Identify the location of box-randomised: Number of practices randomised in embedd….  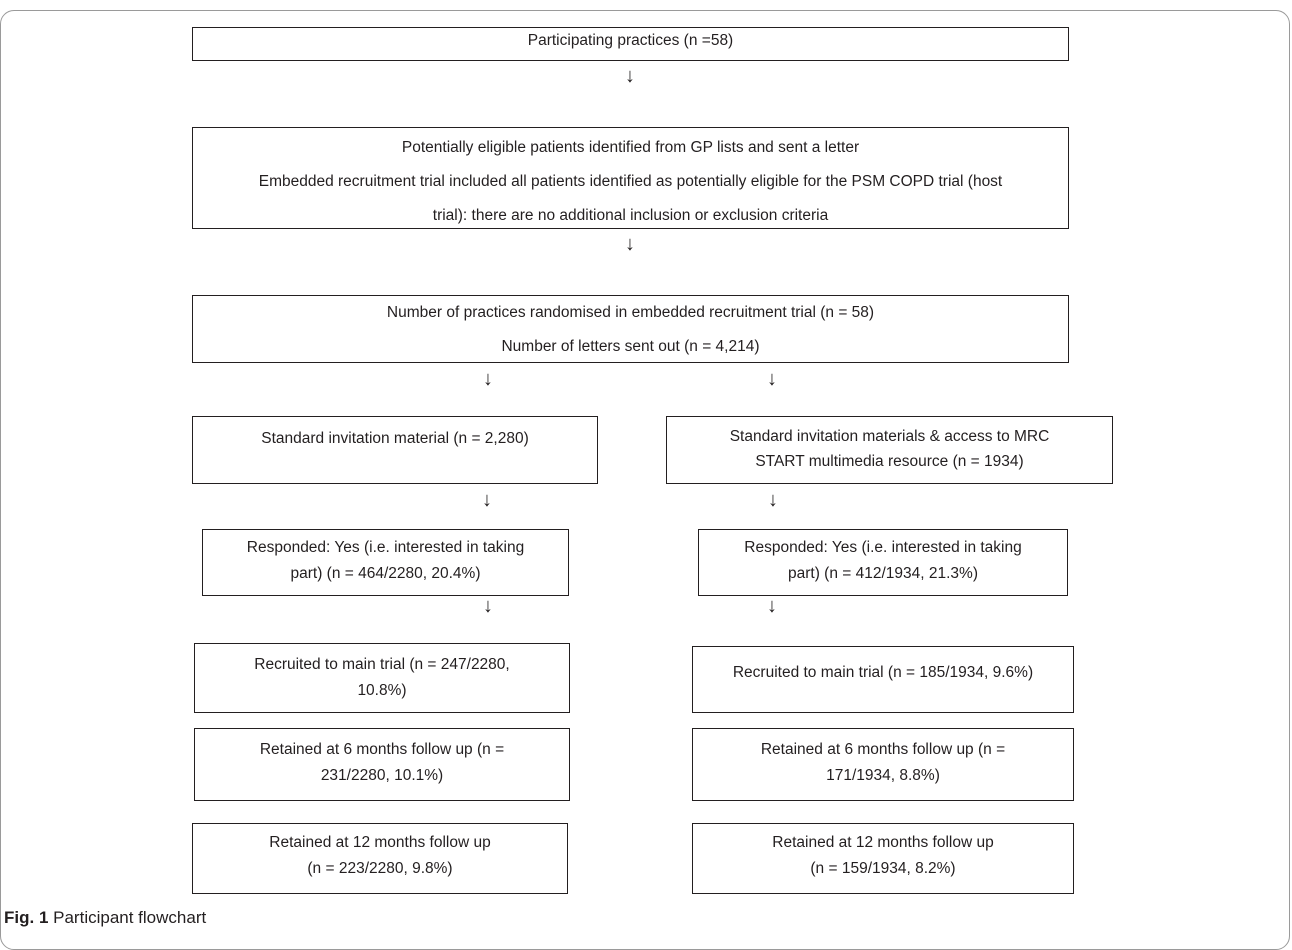
(630, 329).